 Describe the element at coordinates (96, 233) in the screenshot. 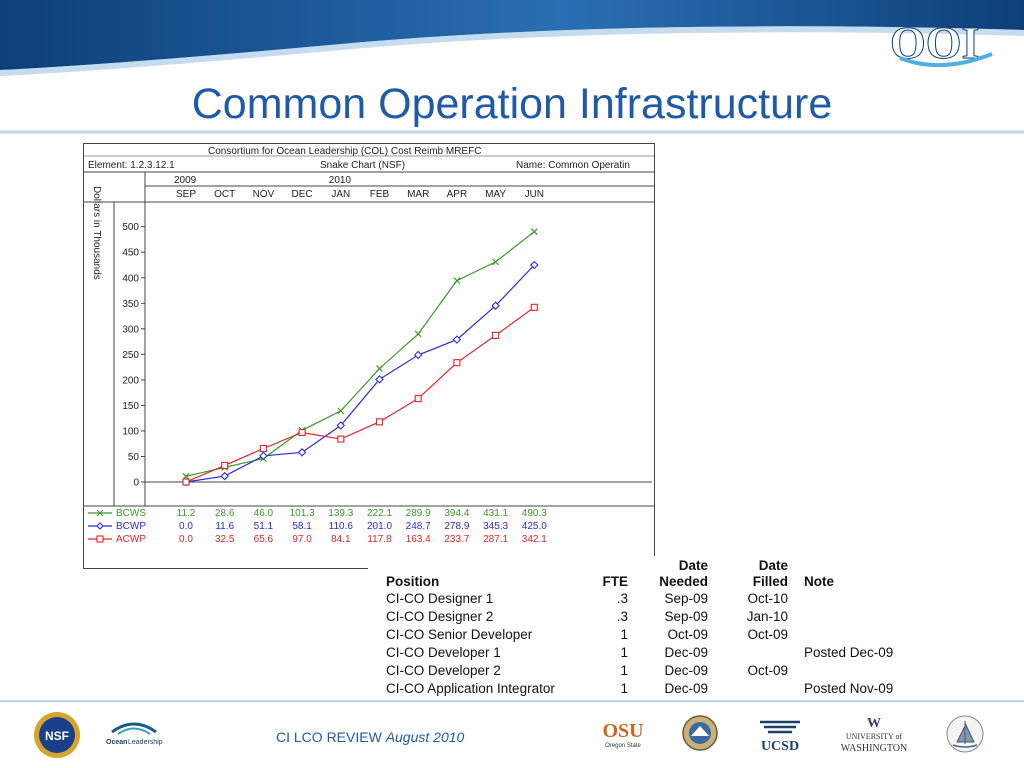

I see `y-axis-title: Dollars in Thousands` at that location.